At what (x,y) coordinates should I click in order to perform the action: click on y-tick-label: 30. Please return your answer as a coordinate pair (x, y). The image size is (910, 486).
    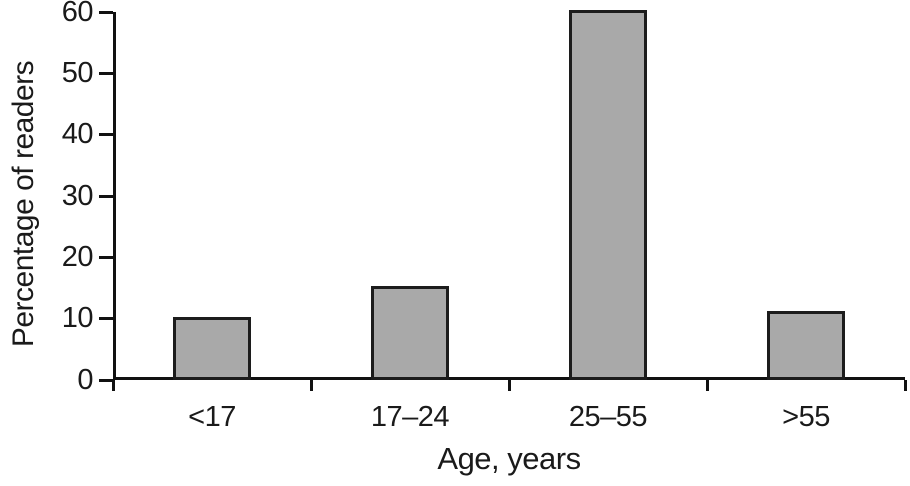
    Looking at the image, I should click on (77, 195).